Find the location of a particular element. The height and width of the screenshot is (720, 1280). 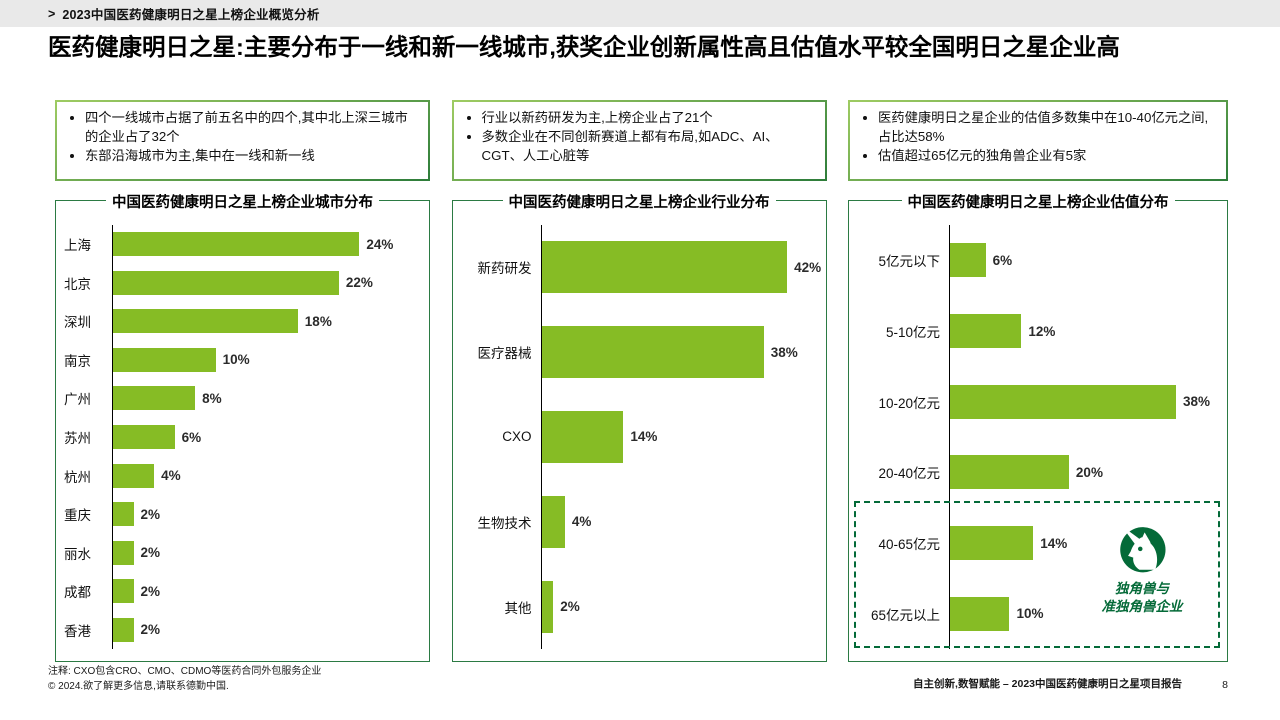

value-label: 42% is located at coordinates (808, 267).